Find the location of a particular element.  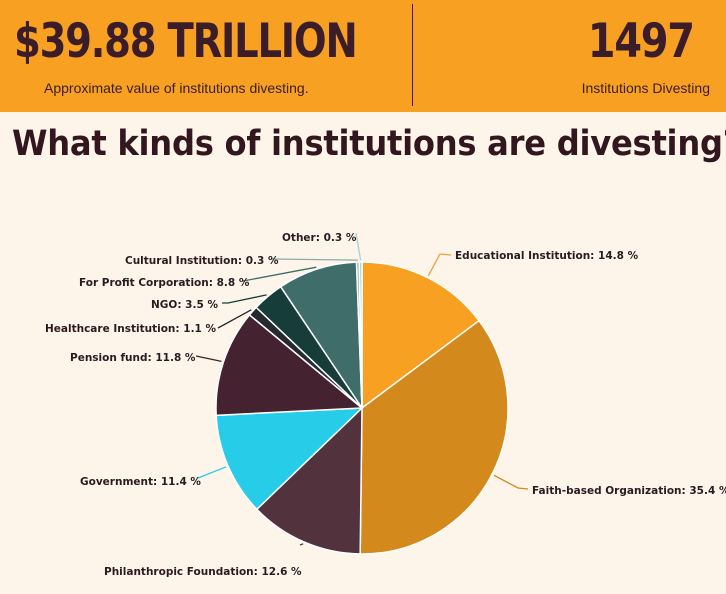

pie-slice-philanthropic-foundation is located at coordinates (309, 481).